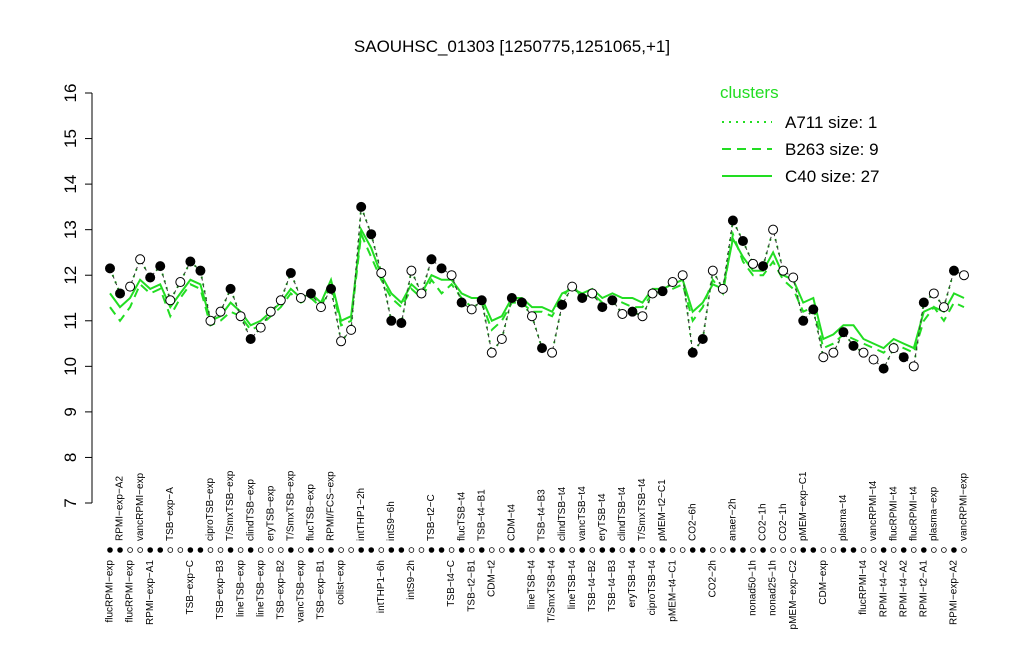  I want to click on x-tick-label: eryTSB−t4, so click(632, 584).